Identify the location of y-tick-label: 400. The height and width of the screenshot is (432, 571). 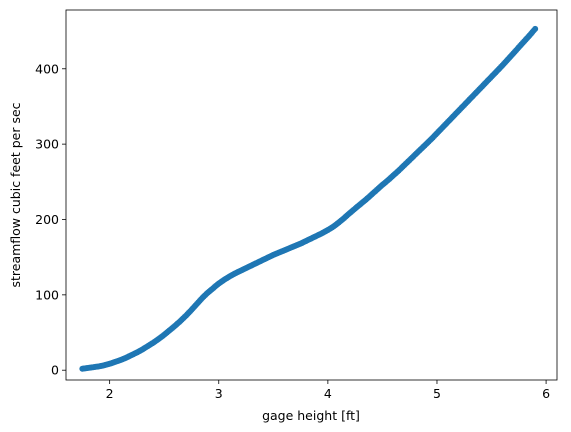
(47, 68).